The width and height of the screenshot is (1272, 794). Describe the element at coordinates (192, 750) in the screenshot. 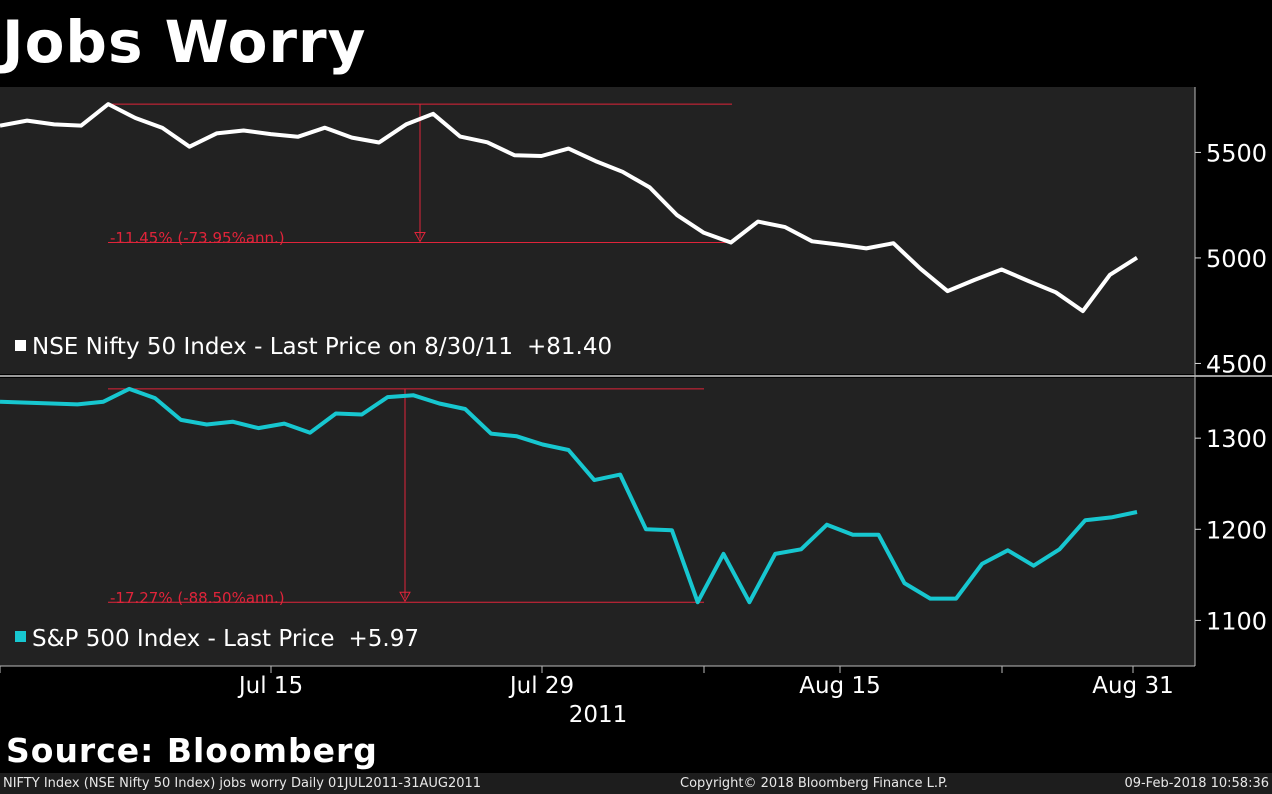

I see `source-note: Source: Bloomberg` at that location.